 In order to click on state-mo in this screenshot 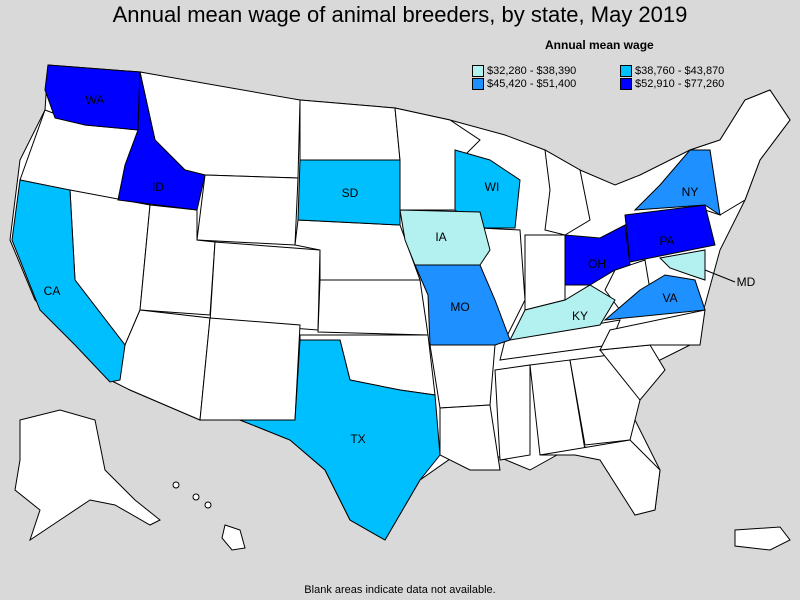, I will do `click(462, 305)`.